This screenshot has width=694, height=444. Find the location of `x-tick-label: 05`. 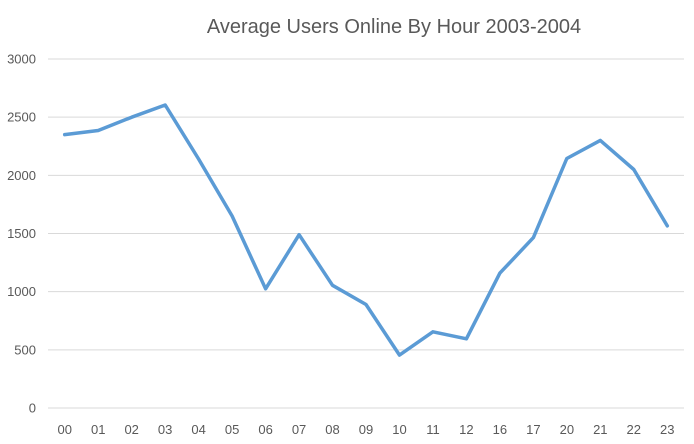

x-tick-label: 05 is located at coordinates (232, 429).